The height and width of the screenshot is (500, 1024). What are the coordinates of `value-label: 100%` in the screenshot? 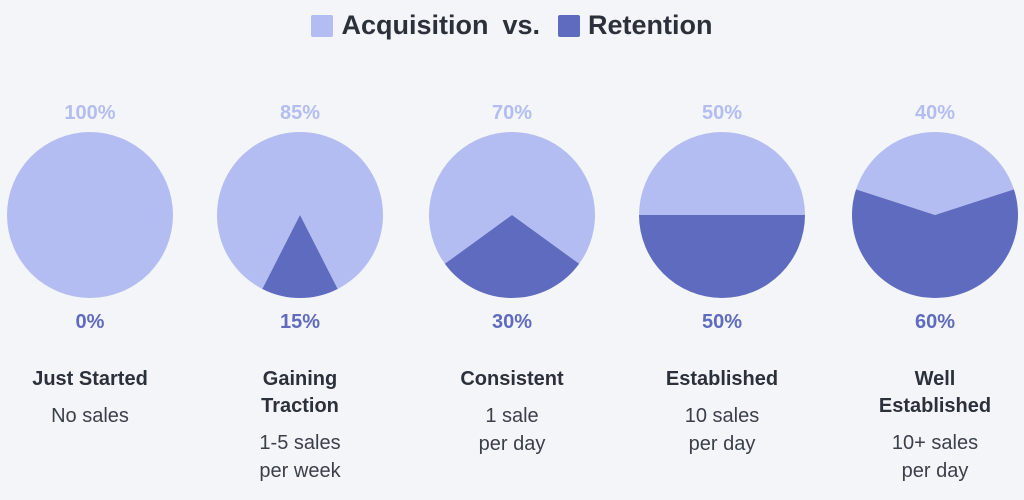 It's located at (89, 113).